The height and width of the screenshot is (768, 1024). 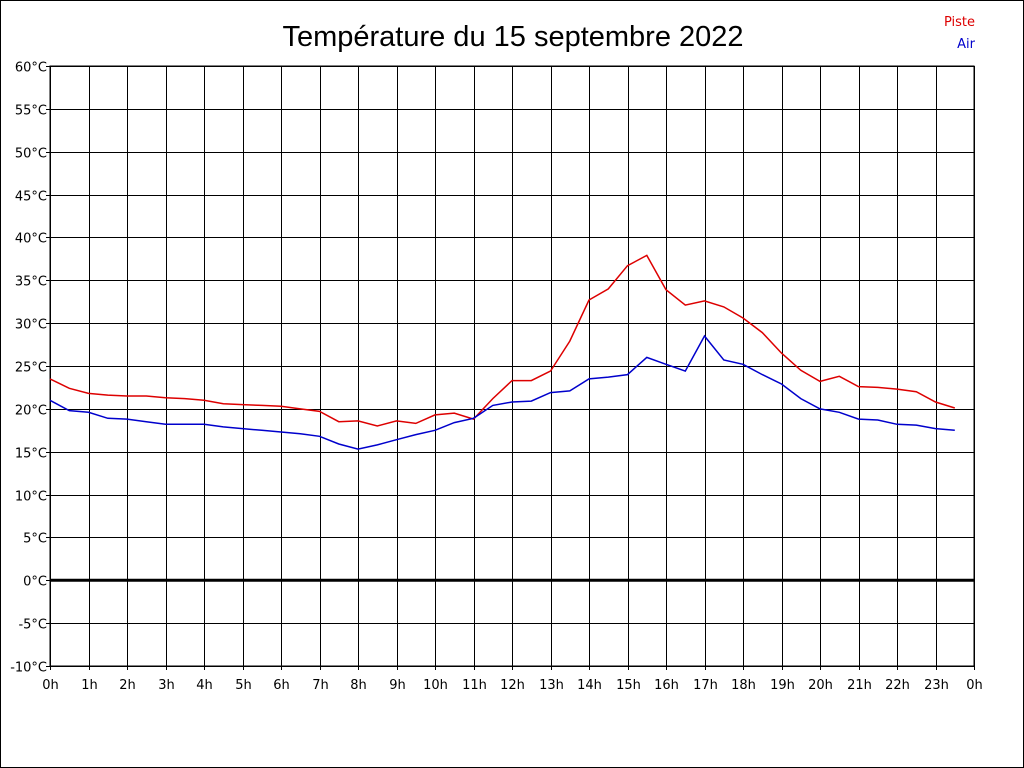 I want to click on y-tick-label: 15°C, so click(x=31, y=454).